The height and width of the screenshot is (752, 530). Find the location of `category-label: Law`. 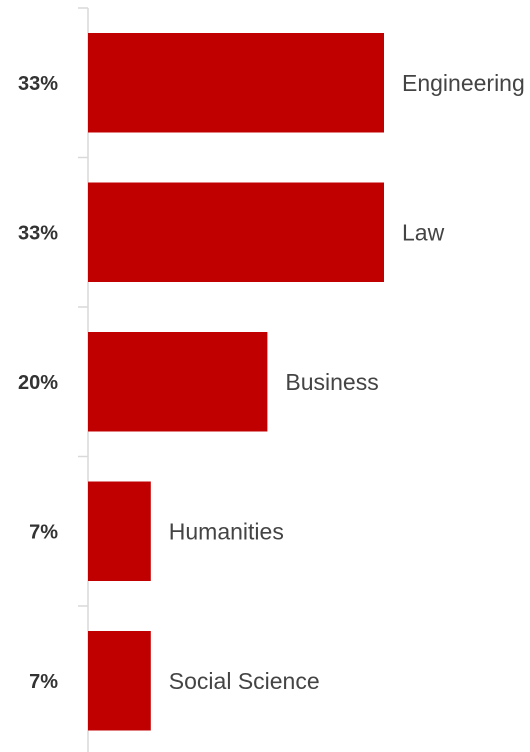

category-label: Law is located at coordinates (423, 232).